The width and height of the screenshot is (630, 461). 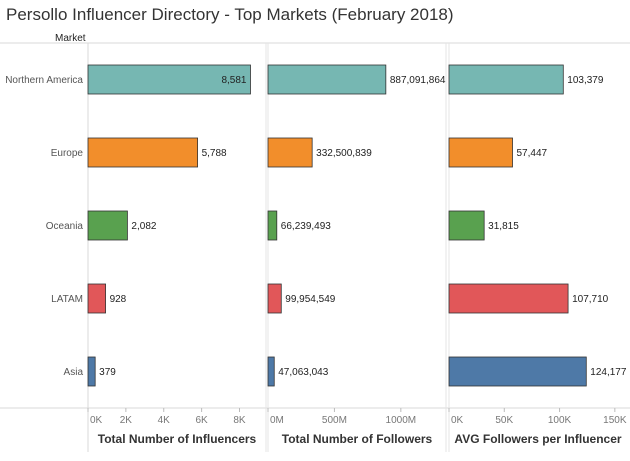 I want to click on category-label-oceania: Oceania, so click(x=65, y=226).